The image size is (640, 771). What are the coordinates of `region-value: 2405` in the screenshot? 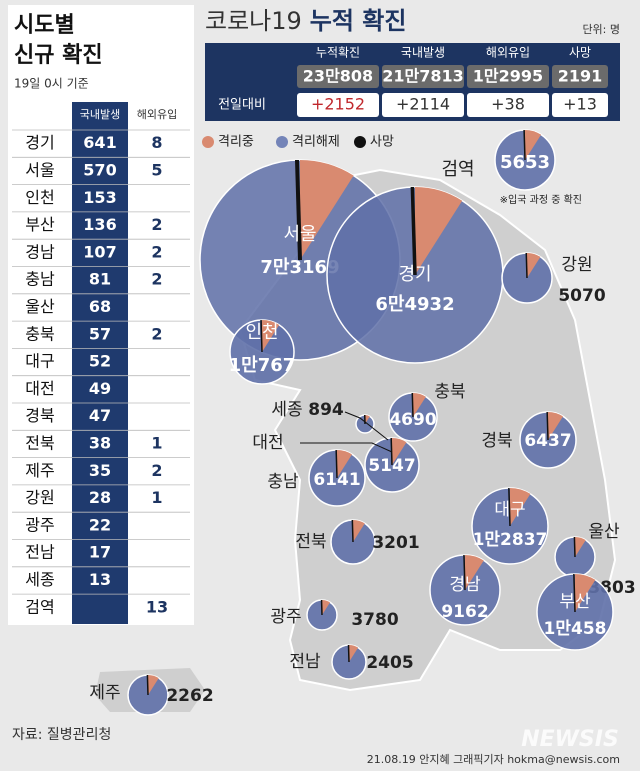 It's located at (389, 663).